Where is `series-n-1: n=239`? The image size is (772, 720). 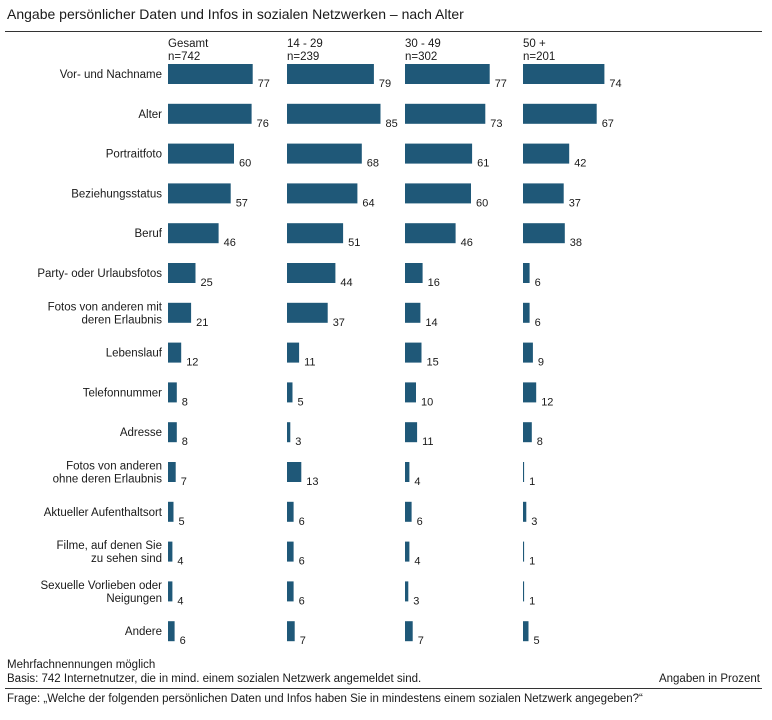
series-n-1: n=239 is located at coordinates (303, 57).